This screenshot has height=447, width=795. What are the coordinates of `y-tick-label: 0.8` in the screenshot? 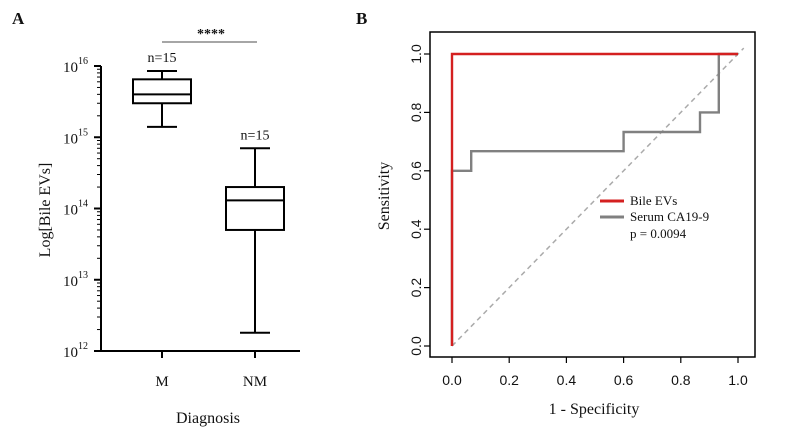 It's located at (416, 112).